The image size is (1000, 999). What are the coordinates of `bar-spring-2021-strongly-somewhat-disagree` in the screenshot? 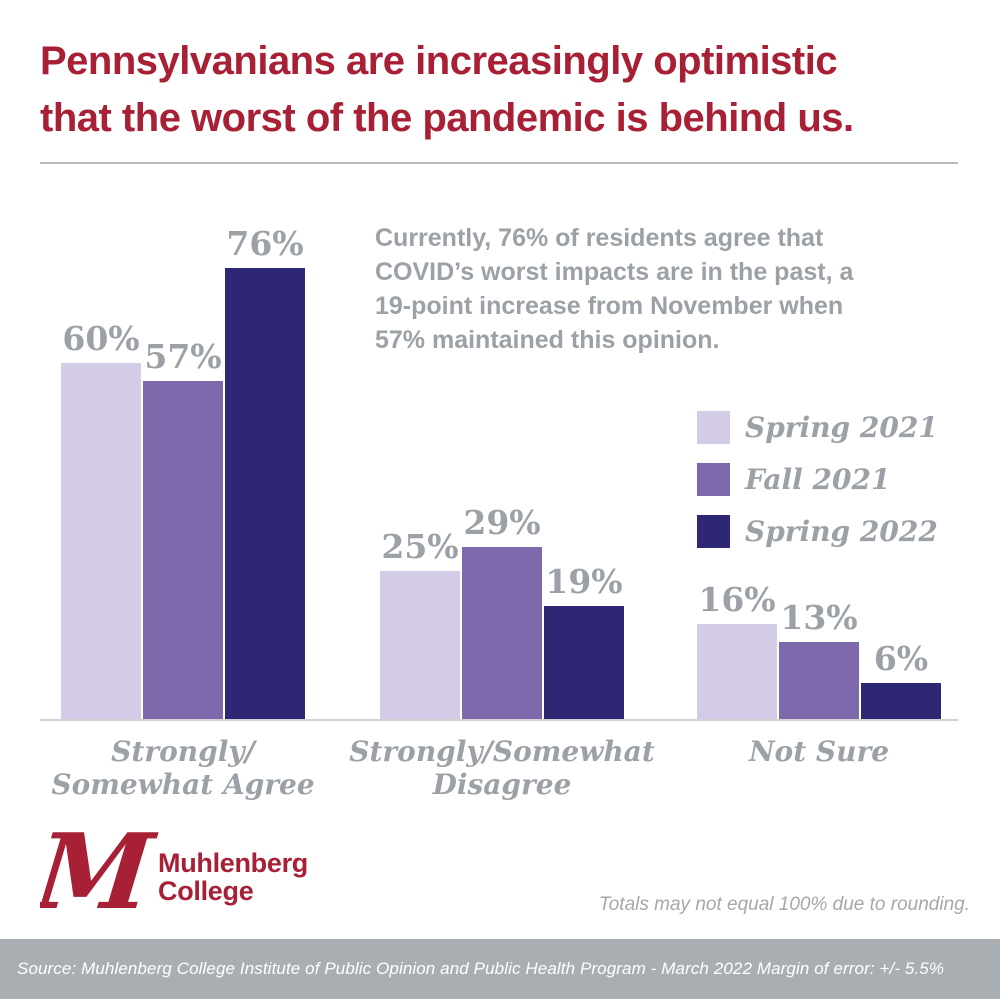 It's located at (420, 645).